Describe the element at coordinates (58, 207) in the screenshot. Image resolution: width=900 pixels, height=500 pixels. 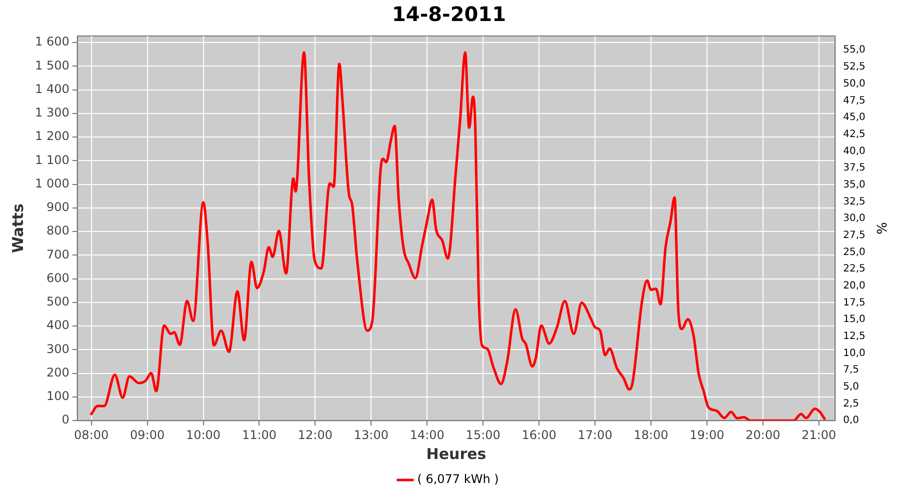
I see `y-tick-label: 900` at that location.